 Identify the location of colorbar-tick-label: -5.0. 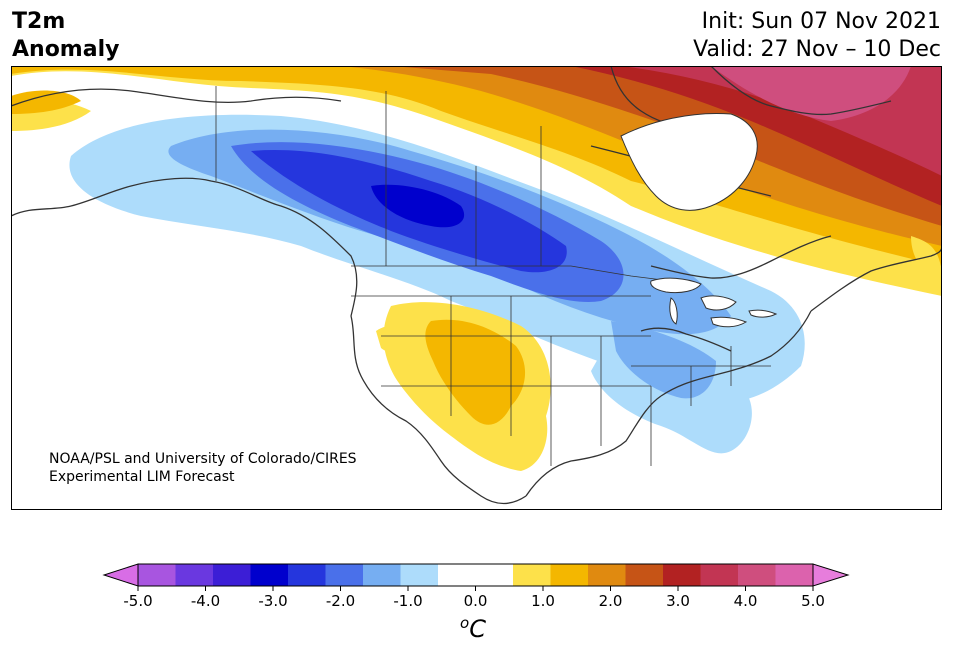
(137, 601).